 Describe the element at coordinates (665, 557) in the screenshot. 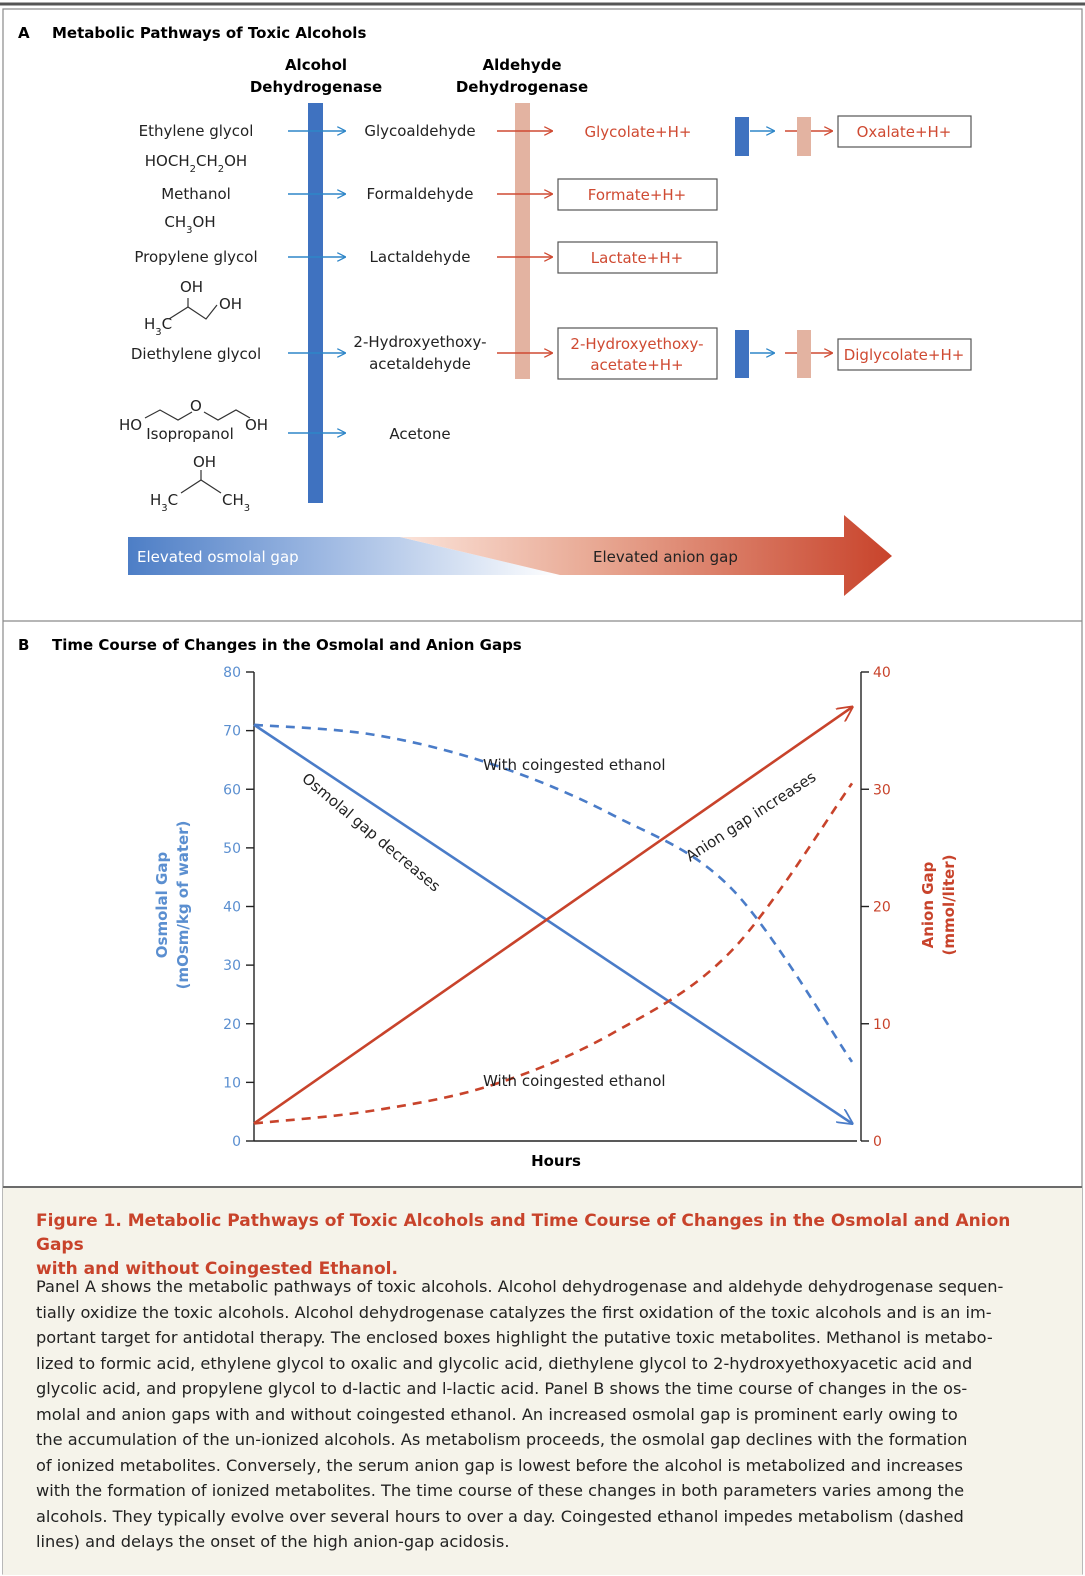

I see `gradient-right-label: Elevated anion gap` at that location.